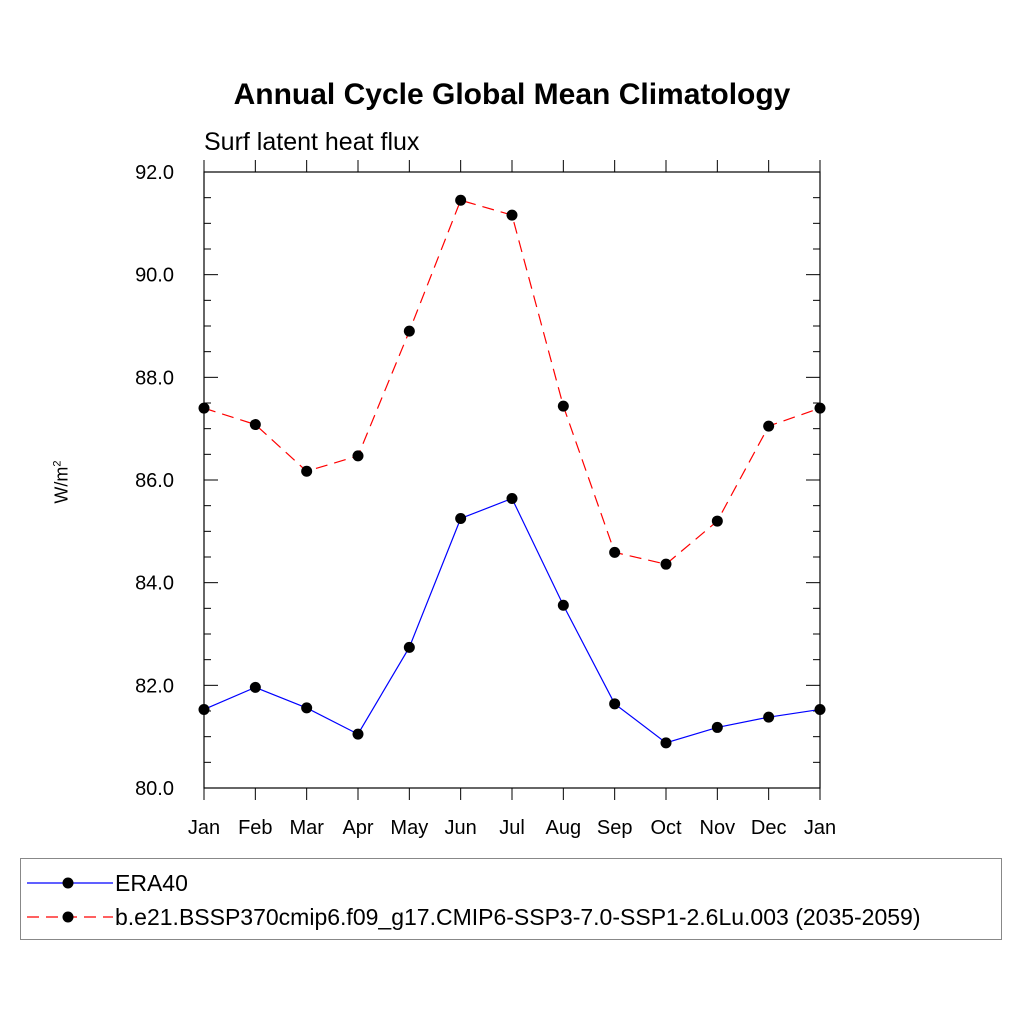  What do you see at coordinates (769, 828) in the screenshot?
I see `x-tick-label: Dec` at bounding box center [769, 828].